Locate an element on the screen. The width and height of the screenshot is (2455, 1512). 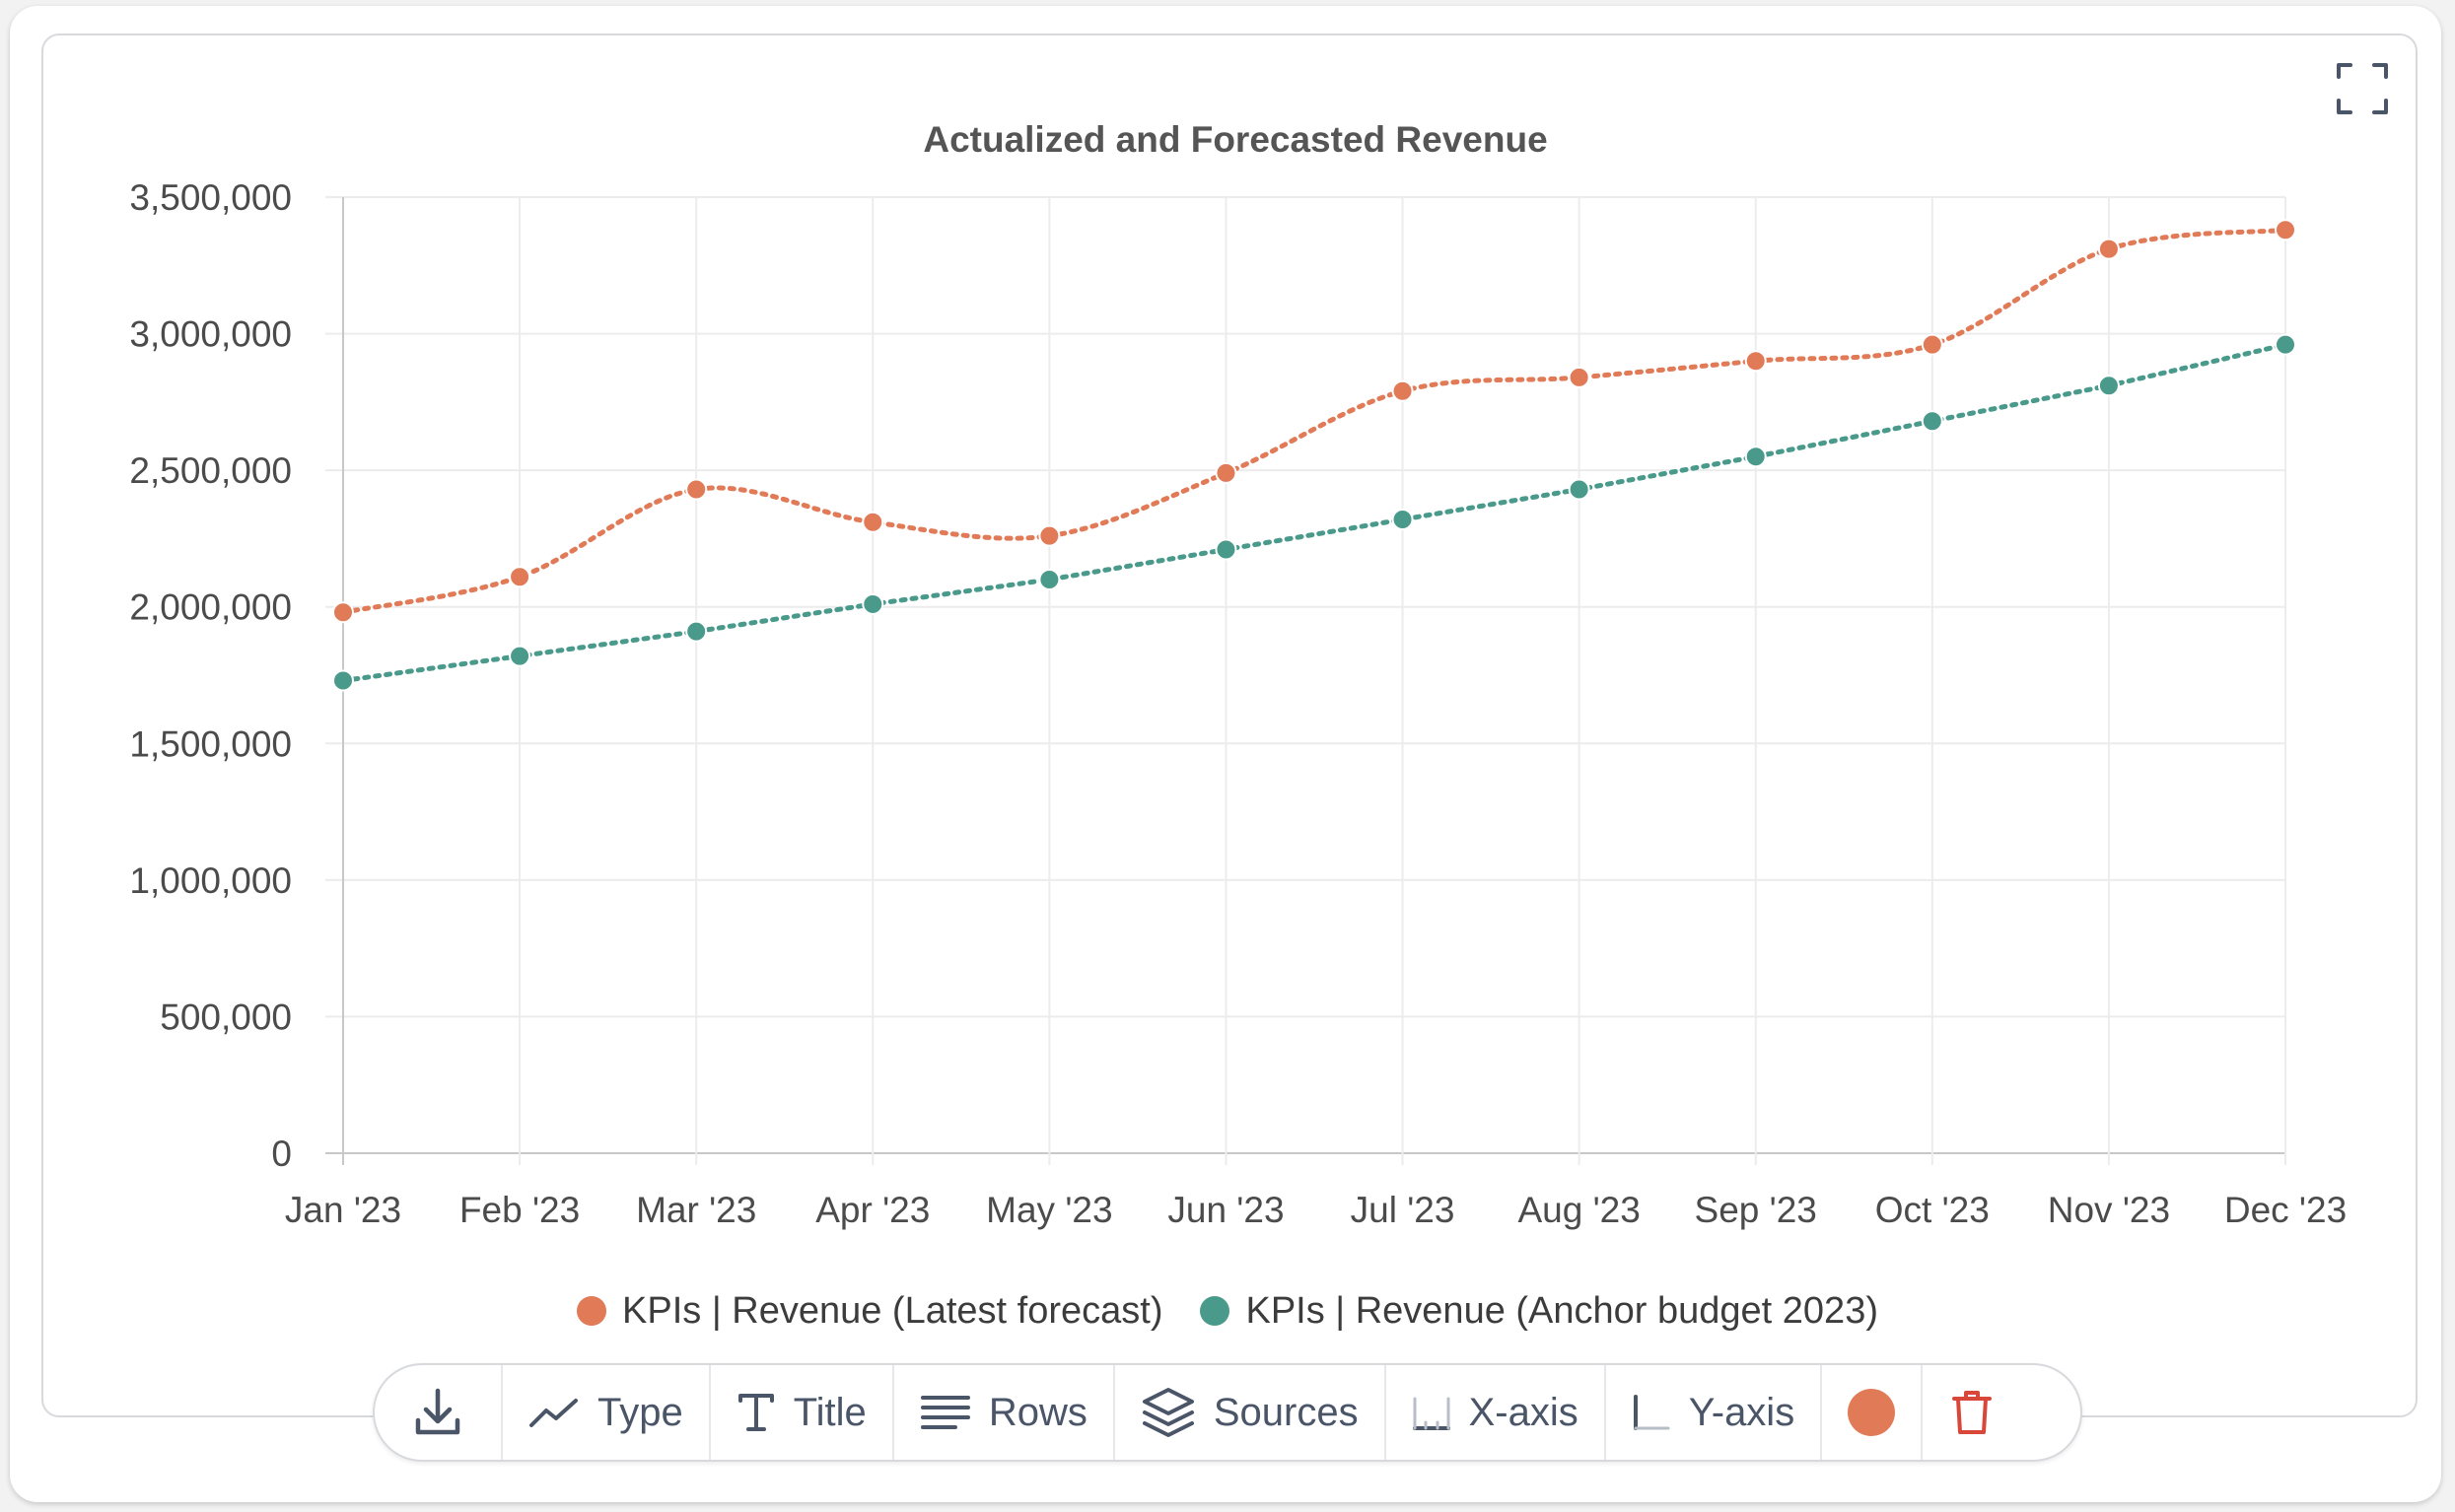
color-swatch is located at coordinates (1872, 1413).